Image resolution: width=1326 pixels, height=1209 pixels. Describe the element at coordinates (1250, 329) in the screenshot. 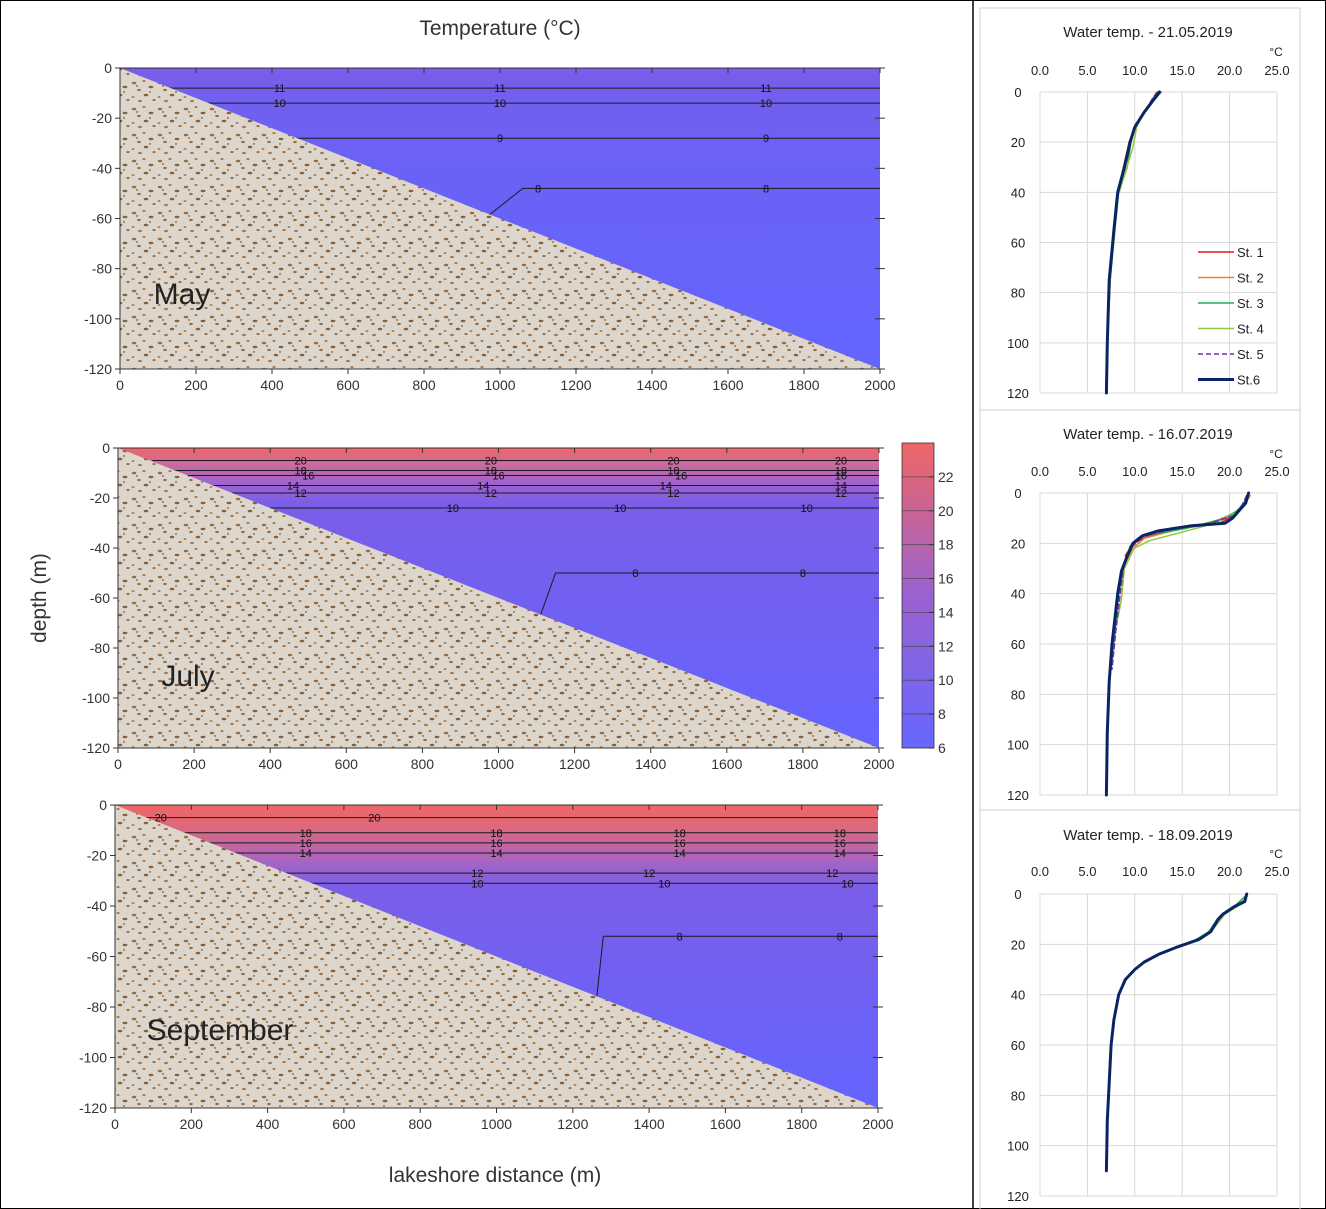

I see `legend-label: St. 4` at that location.